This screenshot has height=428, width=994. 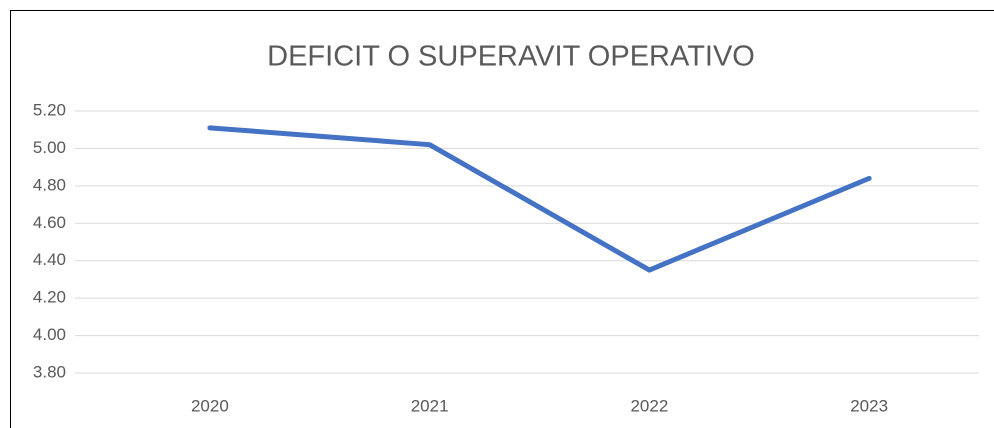 What do you see at coordinates (649, 405) in the screenshot?
I see `x-tick-label: 2022` at bounding box center [649, 405].